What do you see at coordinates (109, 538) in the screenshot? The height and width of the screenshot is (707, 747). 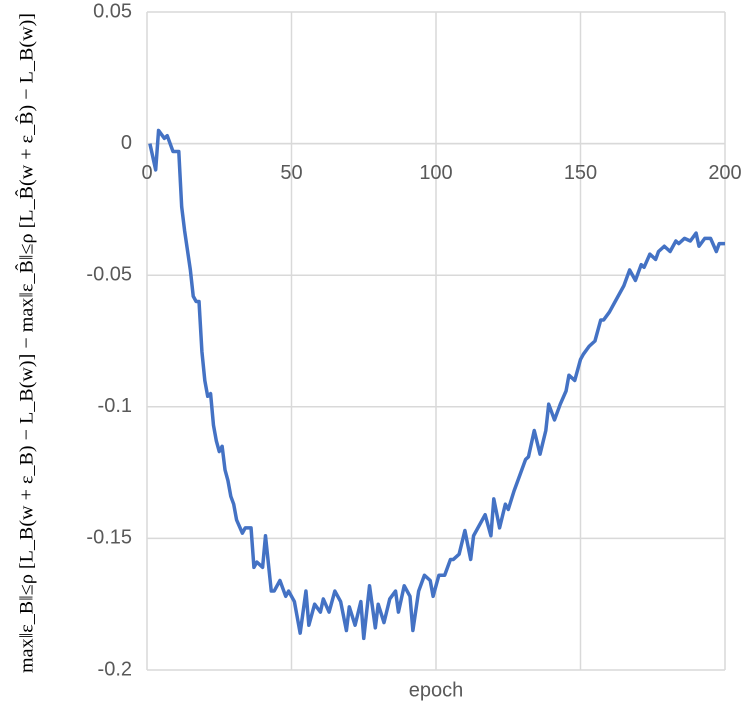 I see `y-tick-label: -0.15` at bounding box center [109, 538].